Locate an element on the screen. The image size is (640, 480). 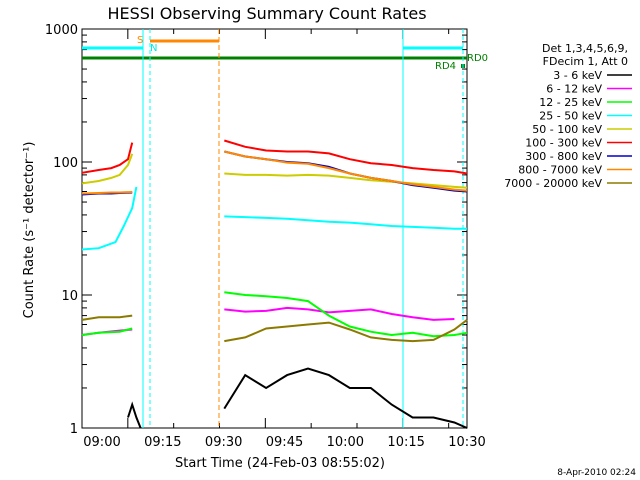
y-tick-label: 10 is located at coordinates (69, 296).